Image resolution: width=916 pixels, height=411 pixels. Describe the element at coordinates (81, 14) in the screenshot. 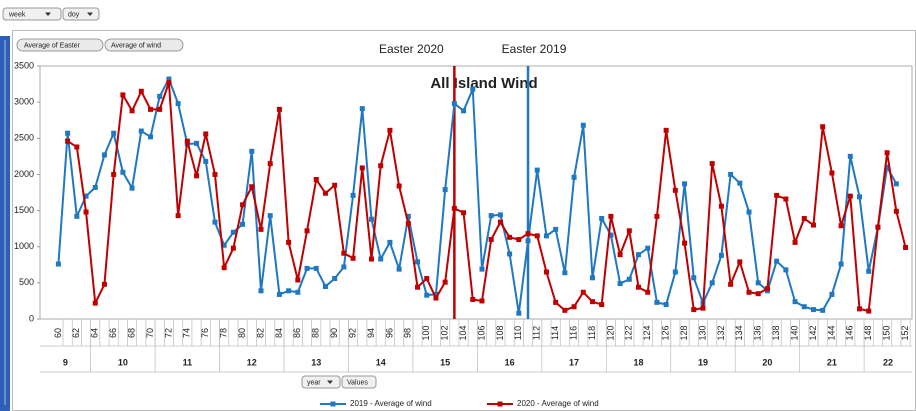

I see `field-button: doy` at that location.